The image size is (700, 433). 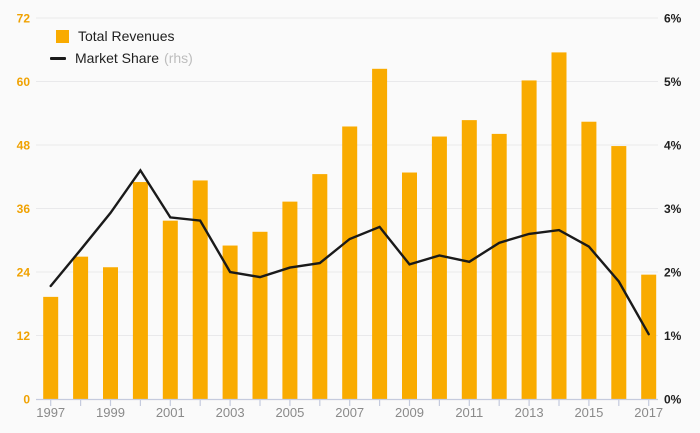 I want to click on y-right-label-5%: 5%, so click(x=673, y=82).